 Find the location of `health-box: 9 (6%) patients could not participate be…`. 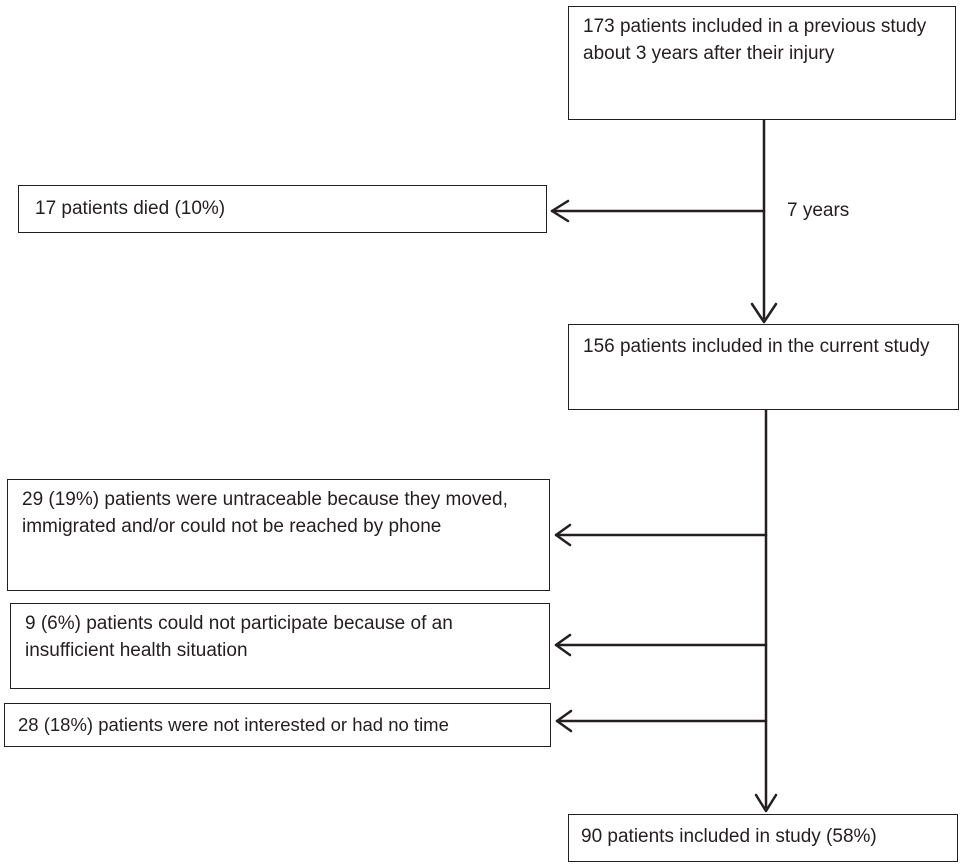

health-box: 9 (6%) patients could not participate be… is located at coordinates (280, 646).